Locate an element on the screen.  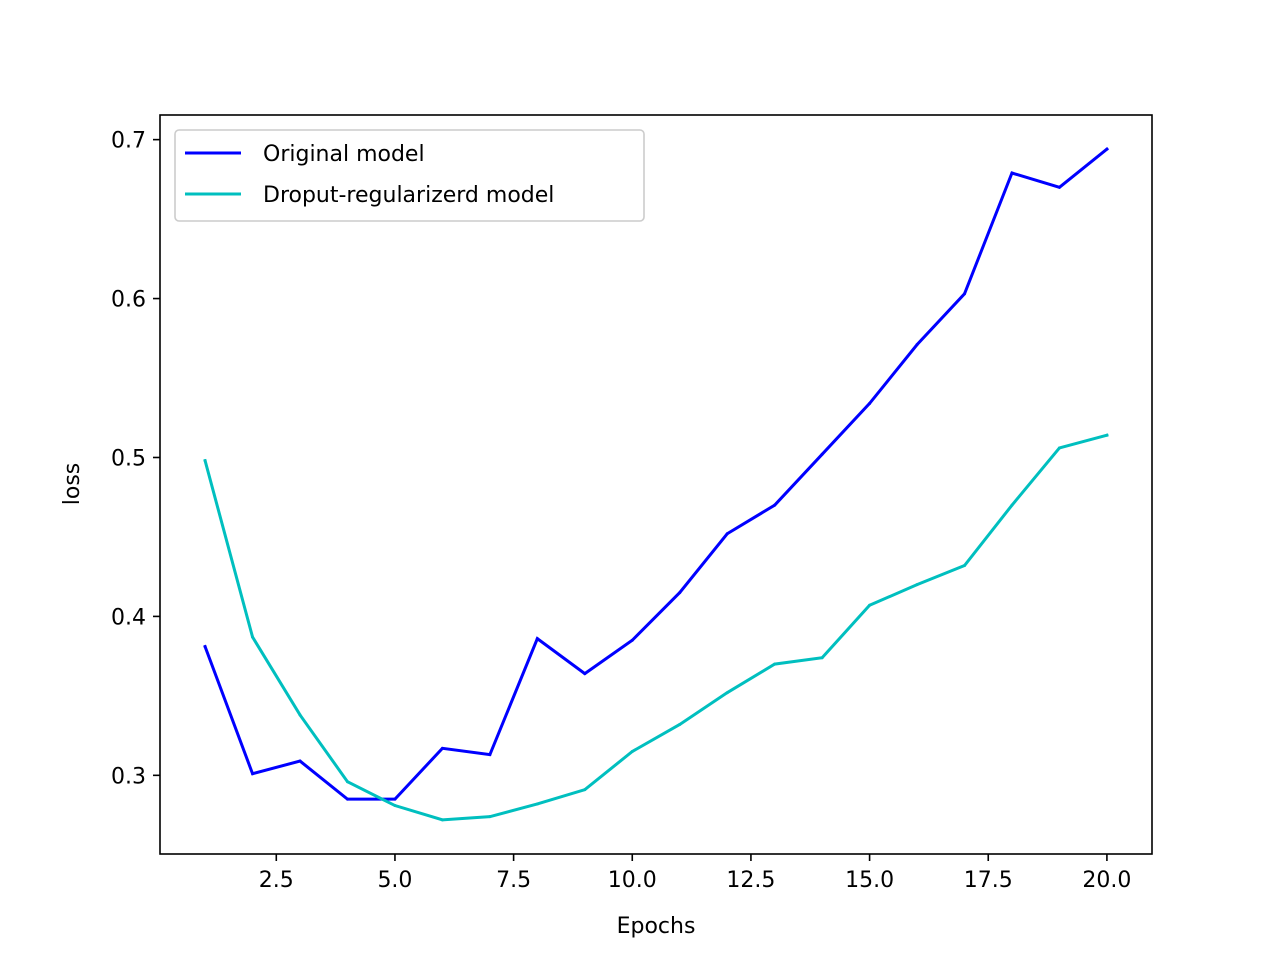
y-axis-title: loss is located at coordinates (72, 484).